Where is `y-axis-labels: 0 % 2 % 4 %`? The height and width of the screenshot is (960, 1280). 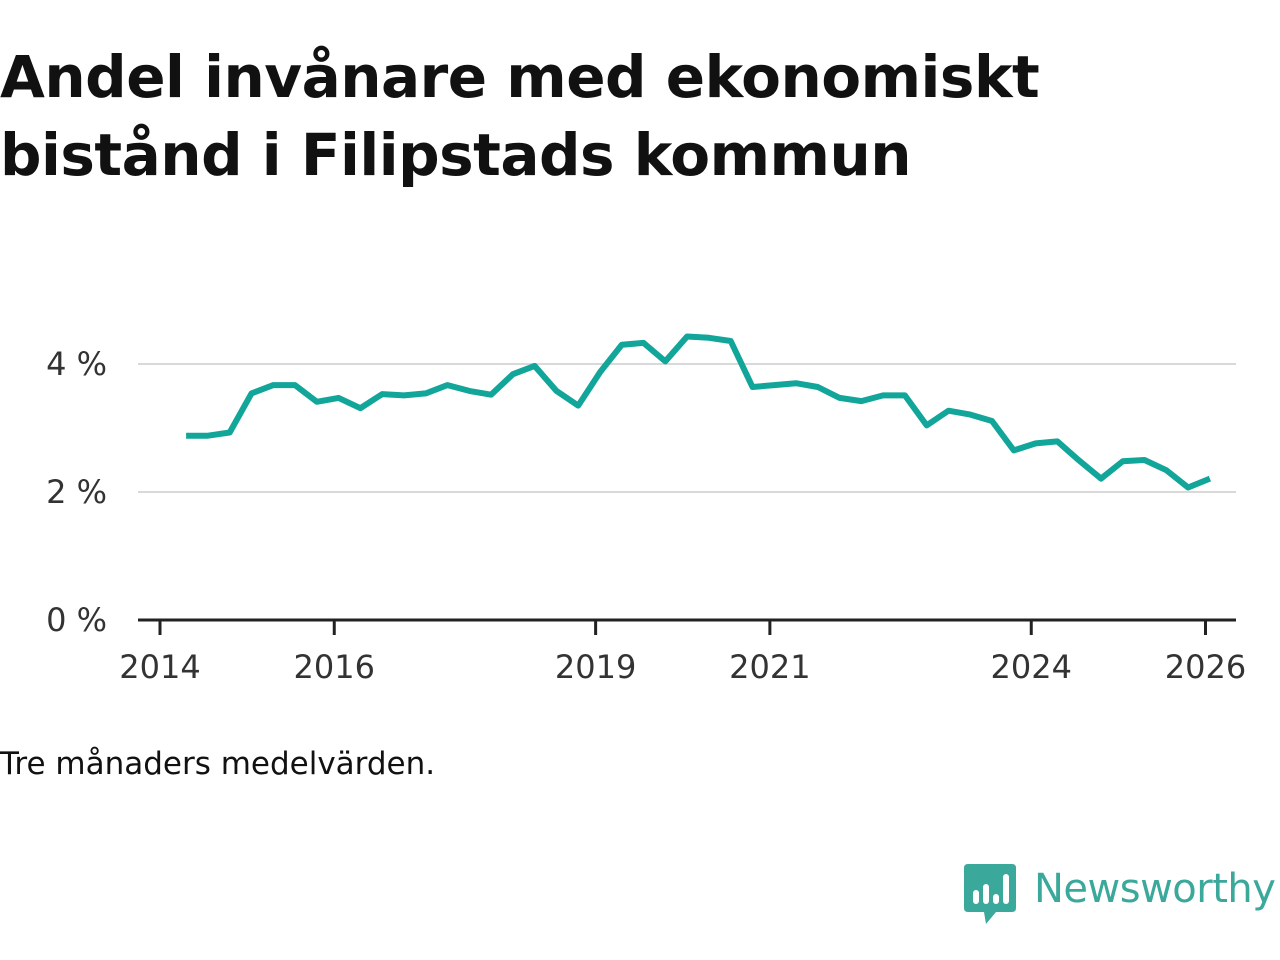
y-axis-labels: 0 % 2 % 4 % is located at coordinates (76, 492).